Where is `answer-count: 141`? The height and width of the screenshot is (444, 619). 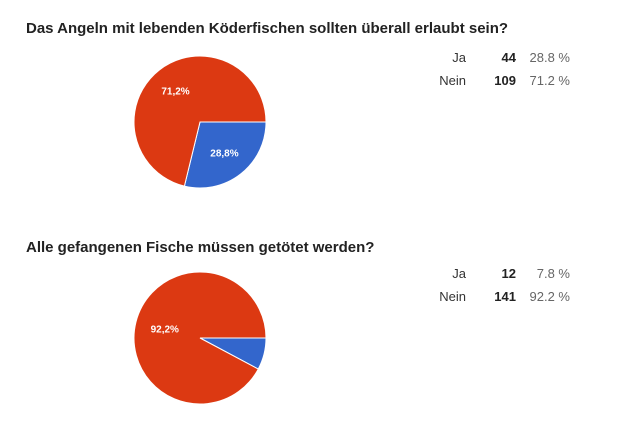 answer-count: 141 is located at coordinates (505, 296).